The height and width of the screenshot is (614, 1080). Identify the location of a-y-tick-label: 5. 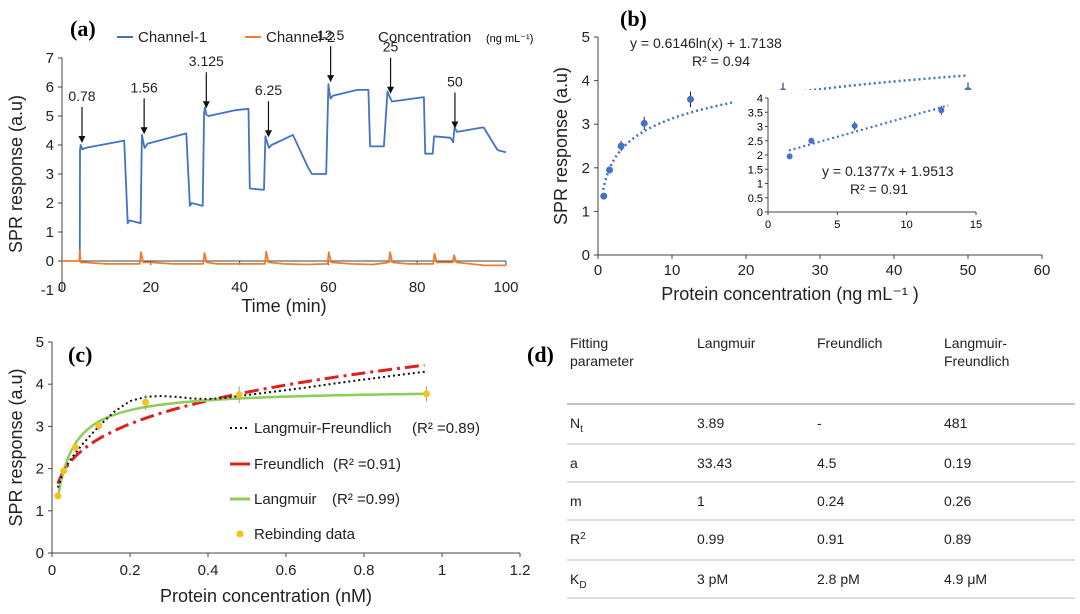
(50, 116).